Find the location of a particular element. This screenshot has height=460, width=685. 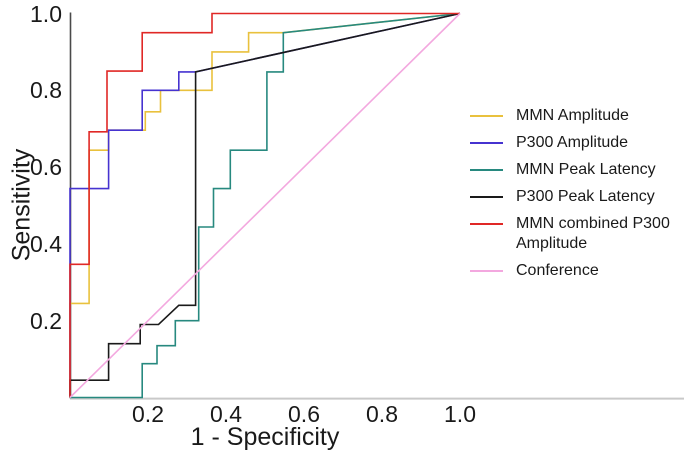

y-tick-label: 0.4 is located at coordinates (46, 243).